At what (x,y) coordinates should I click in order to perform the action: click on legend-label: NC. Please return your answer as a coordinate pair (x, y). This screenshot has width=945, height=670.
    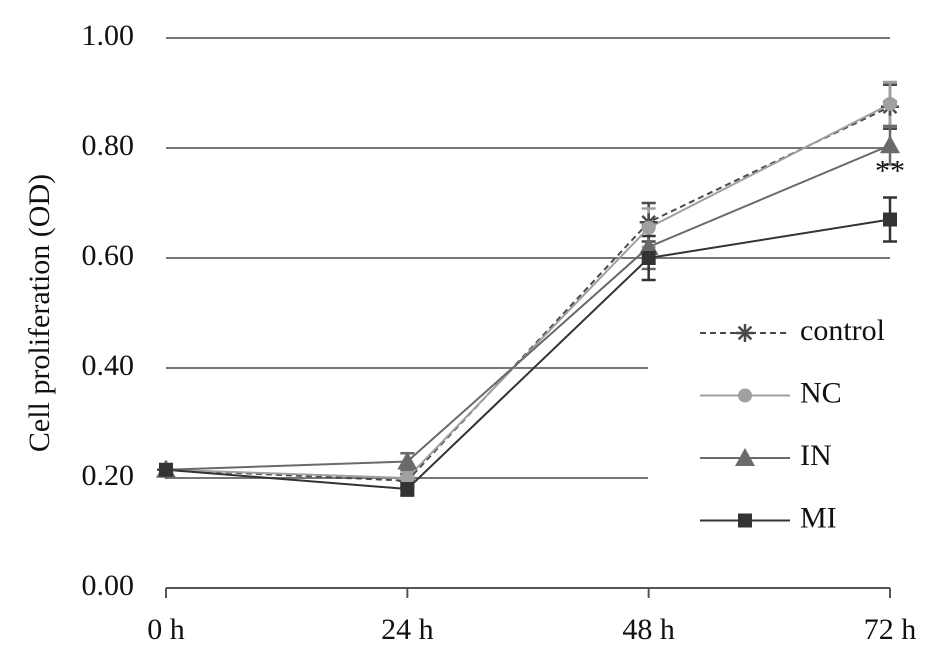
    Looking at the image, I should click on (821, 392).